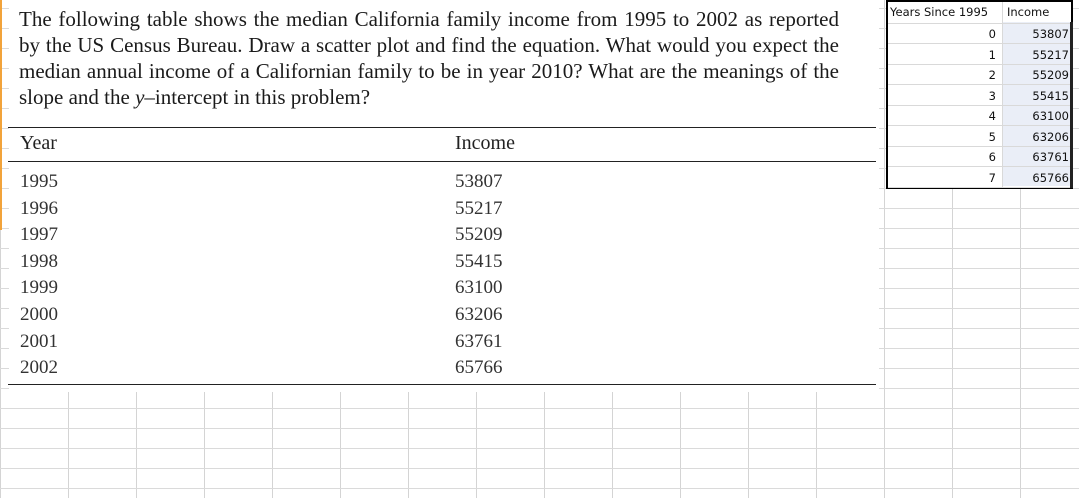 The width and height of the screenshot is (1079, 498). What do you see at coordinates (992, 157) in the screenshot?
I see `spreadsheet-cell-years: 6` at bounding box center [992, 157].